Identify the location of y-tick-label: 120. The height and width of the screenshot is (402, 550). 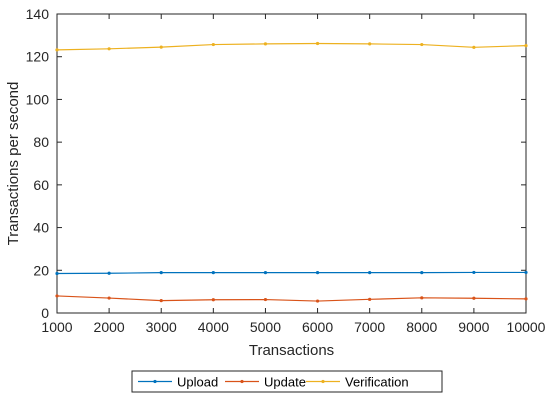
(38, 57).